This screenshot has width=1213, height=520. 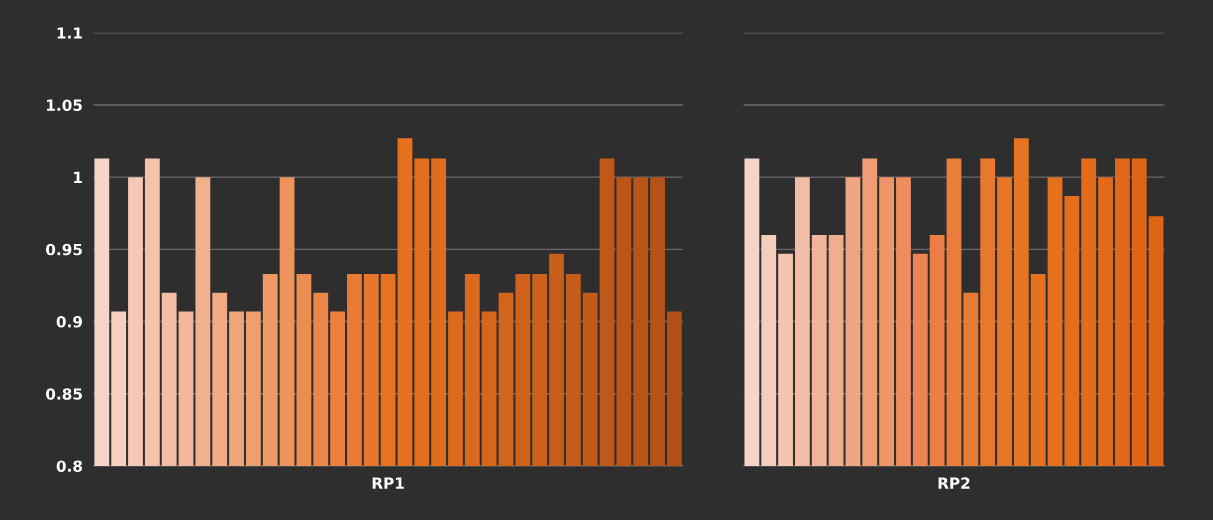 What do you see at coordinates (69, 322) in the screenshot?
I see `y-tick-label: 0.9` at bounding box center [69, 322].